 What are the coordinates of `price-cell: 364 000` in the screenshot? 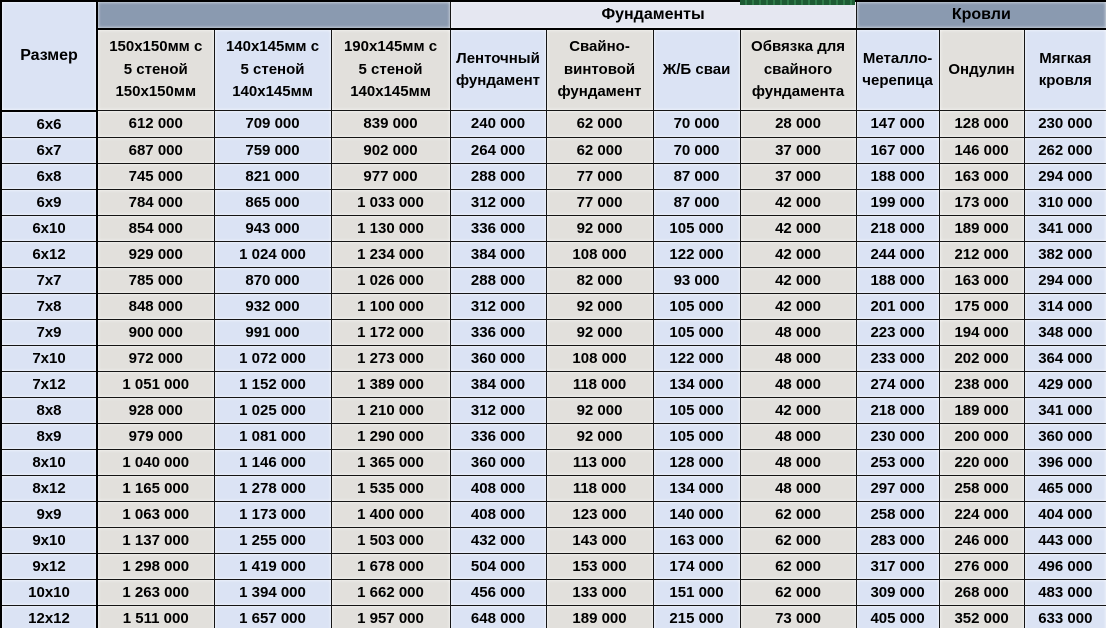 It's located at (1064, 358).